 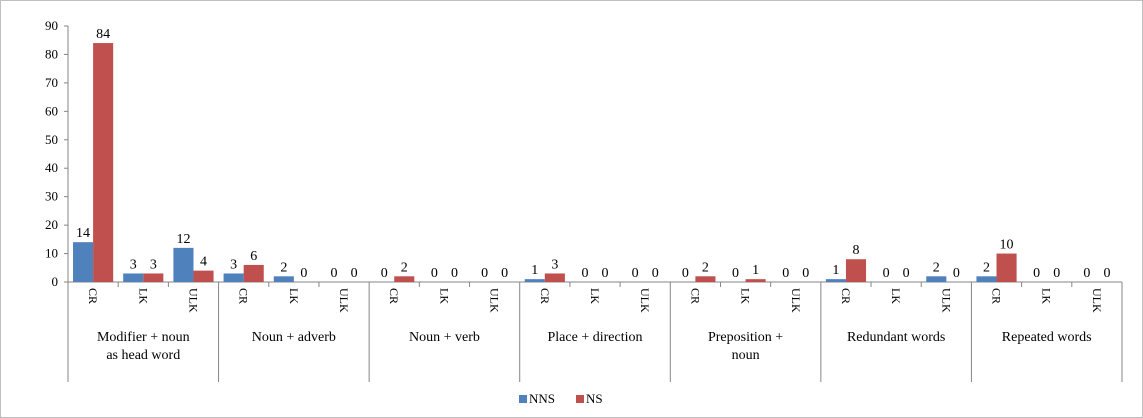 What do you see at coordinates (51, 167) in the screenshot?
I see `y-tick-label: 40` at bounding box center [51, 167].